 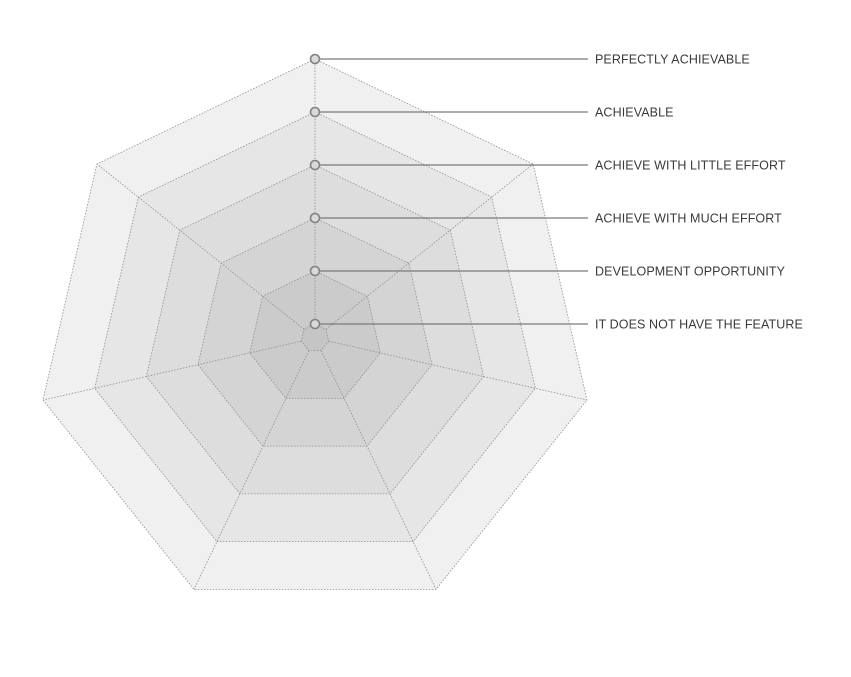 What do you see at coordinates (690, 272) in the screenshot?
I see `level-label-2: DEVELOPMENT OPPORTUNITY` at bounding box center [690, 272].